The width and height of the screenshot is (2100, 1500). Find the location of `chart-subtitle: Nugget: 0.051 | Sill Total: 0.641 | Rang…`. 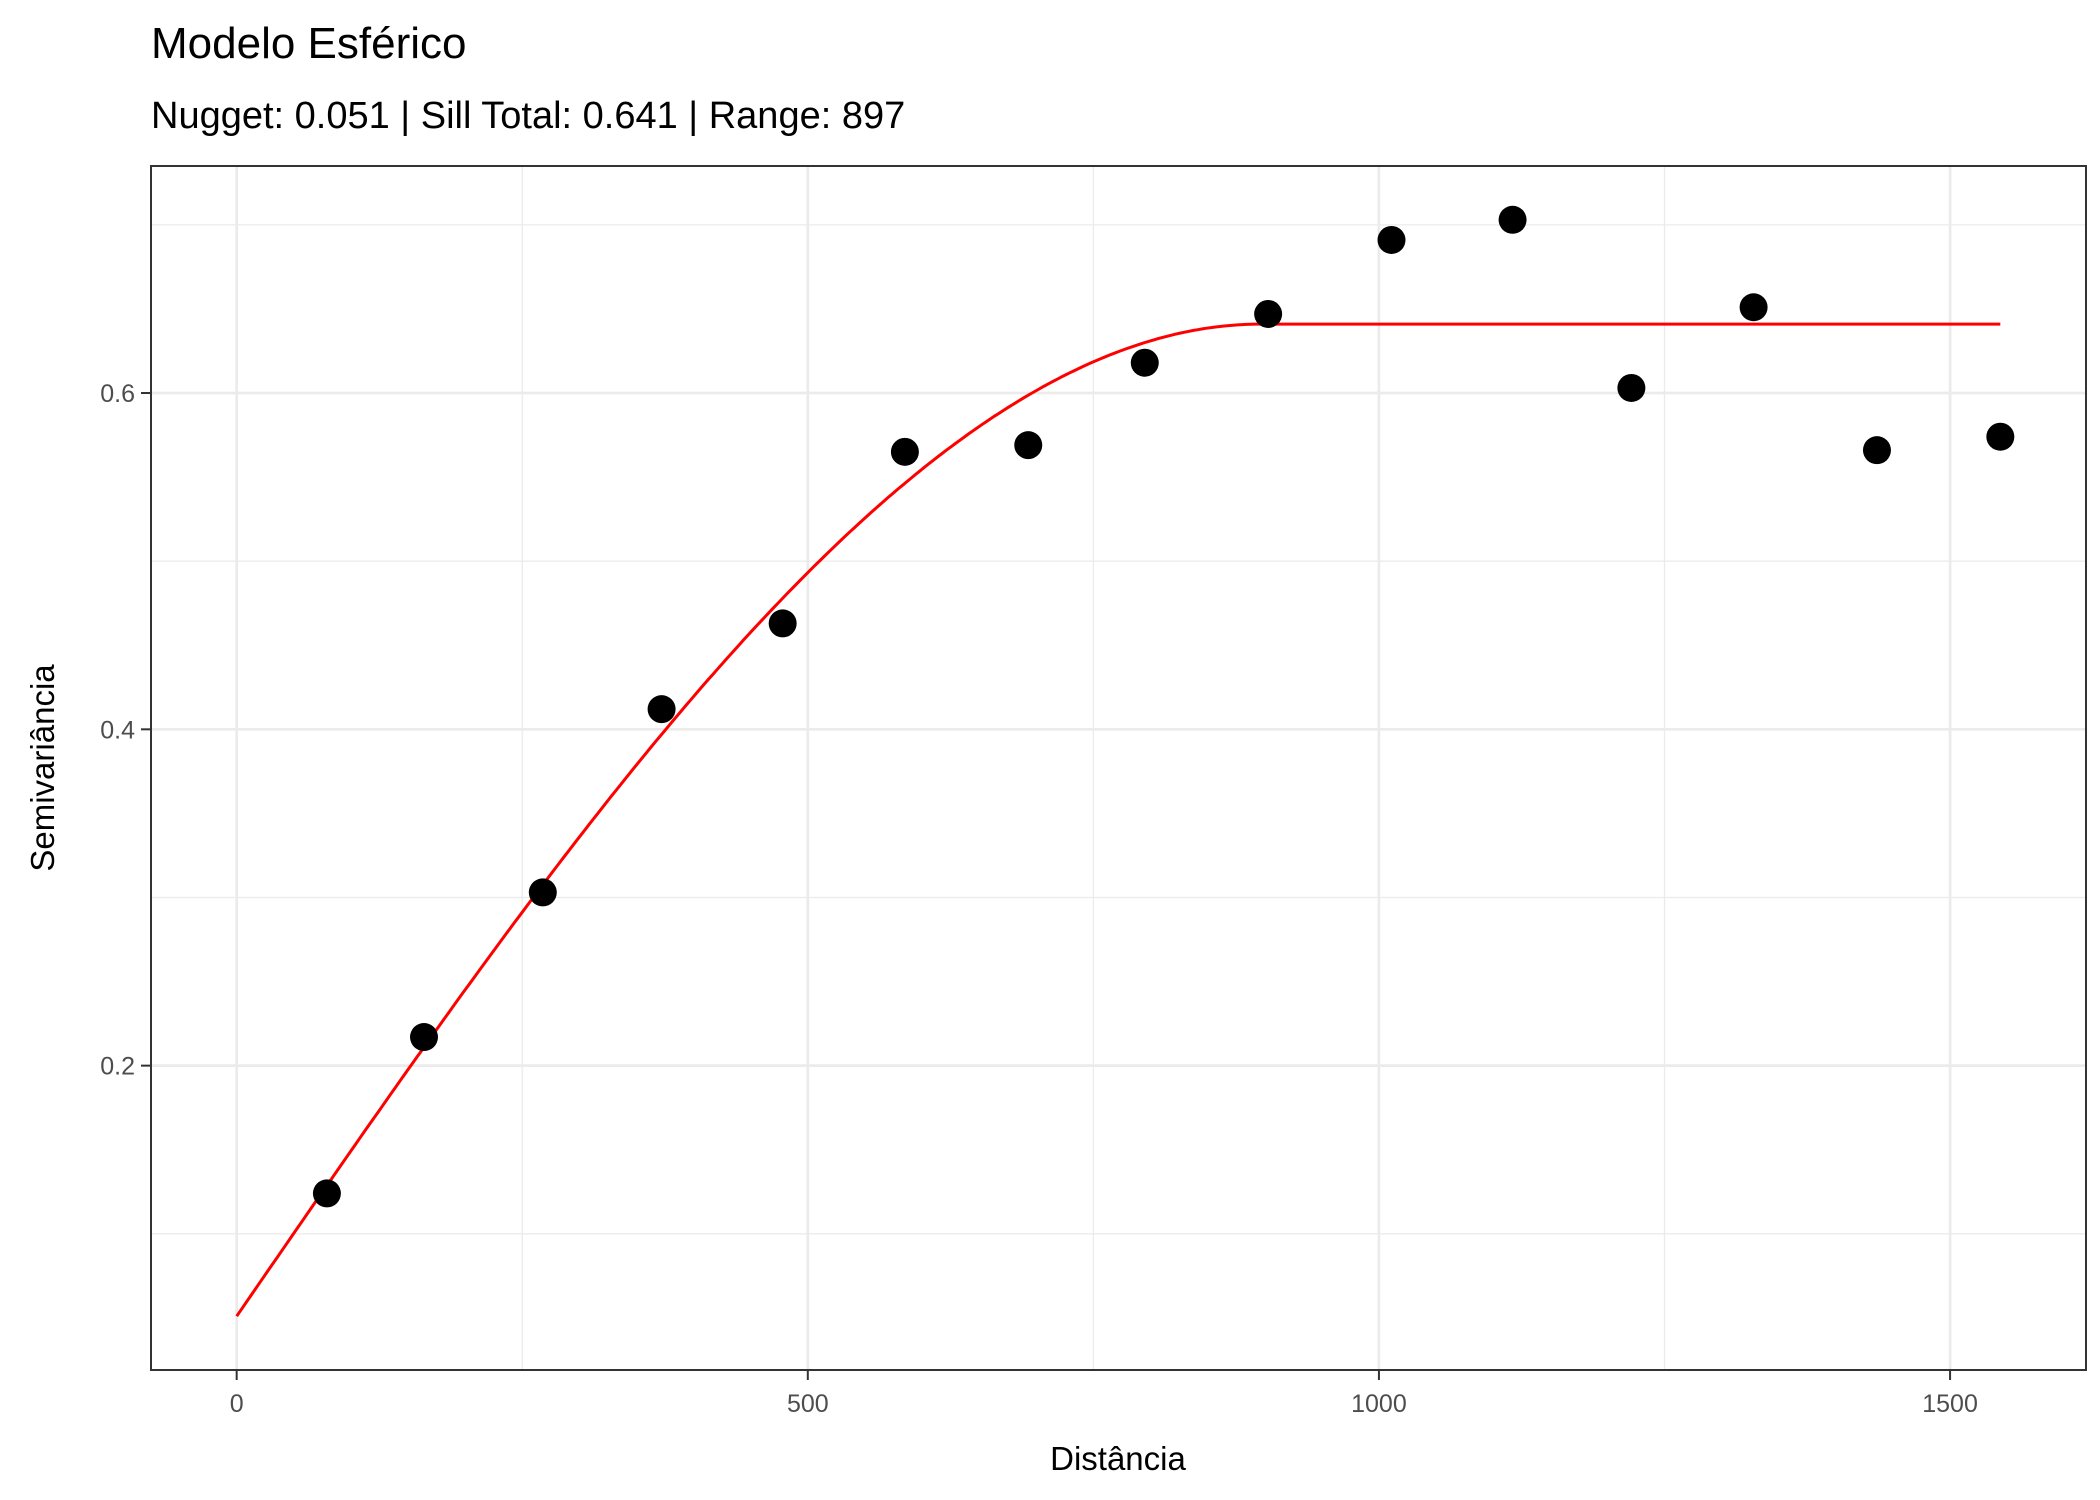

chart-subtitle: Nugget: 0.051 | Sill Total: 0.641 | Rang… is located at coordinates (528, 116).